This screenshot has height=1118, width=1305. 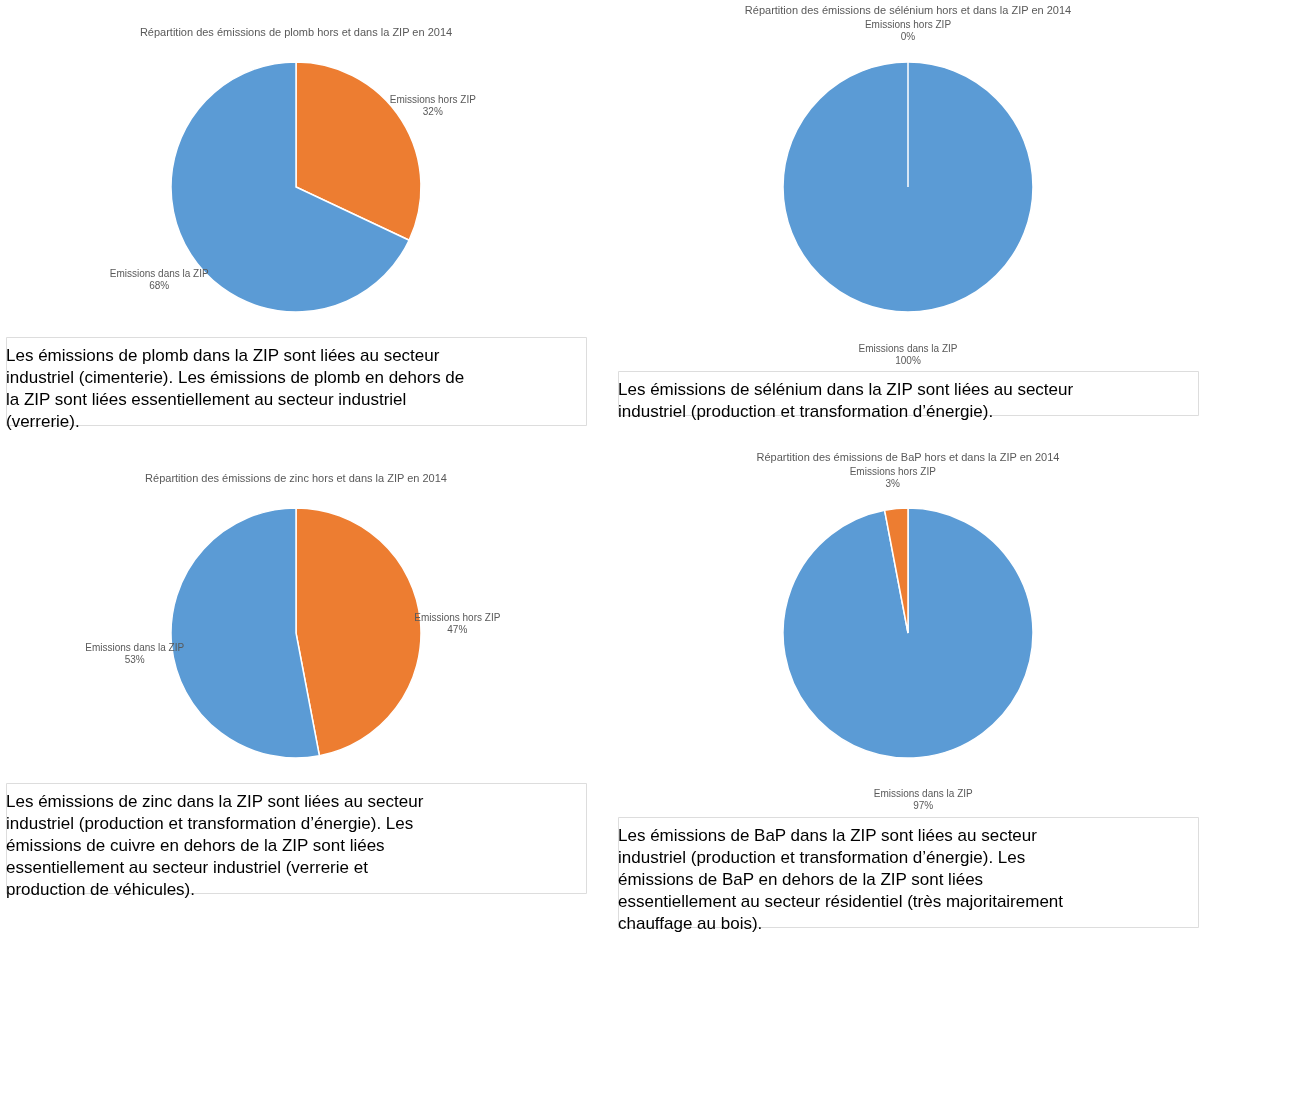 I want to click on data-label: 53%, so click(x=134, y=660).